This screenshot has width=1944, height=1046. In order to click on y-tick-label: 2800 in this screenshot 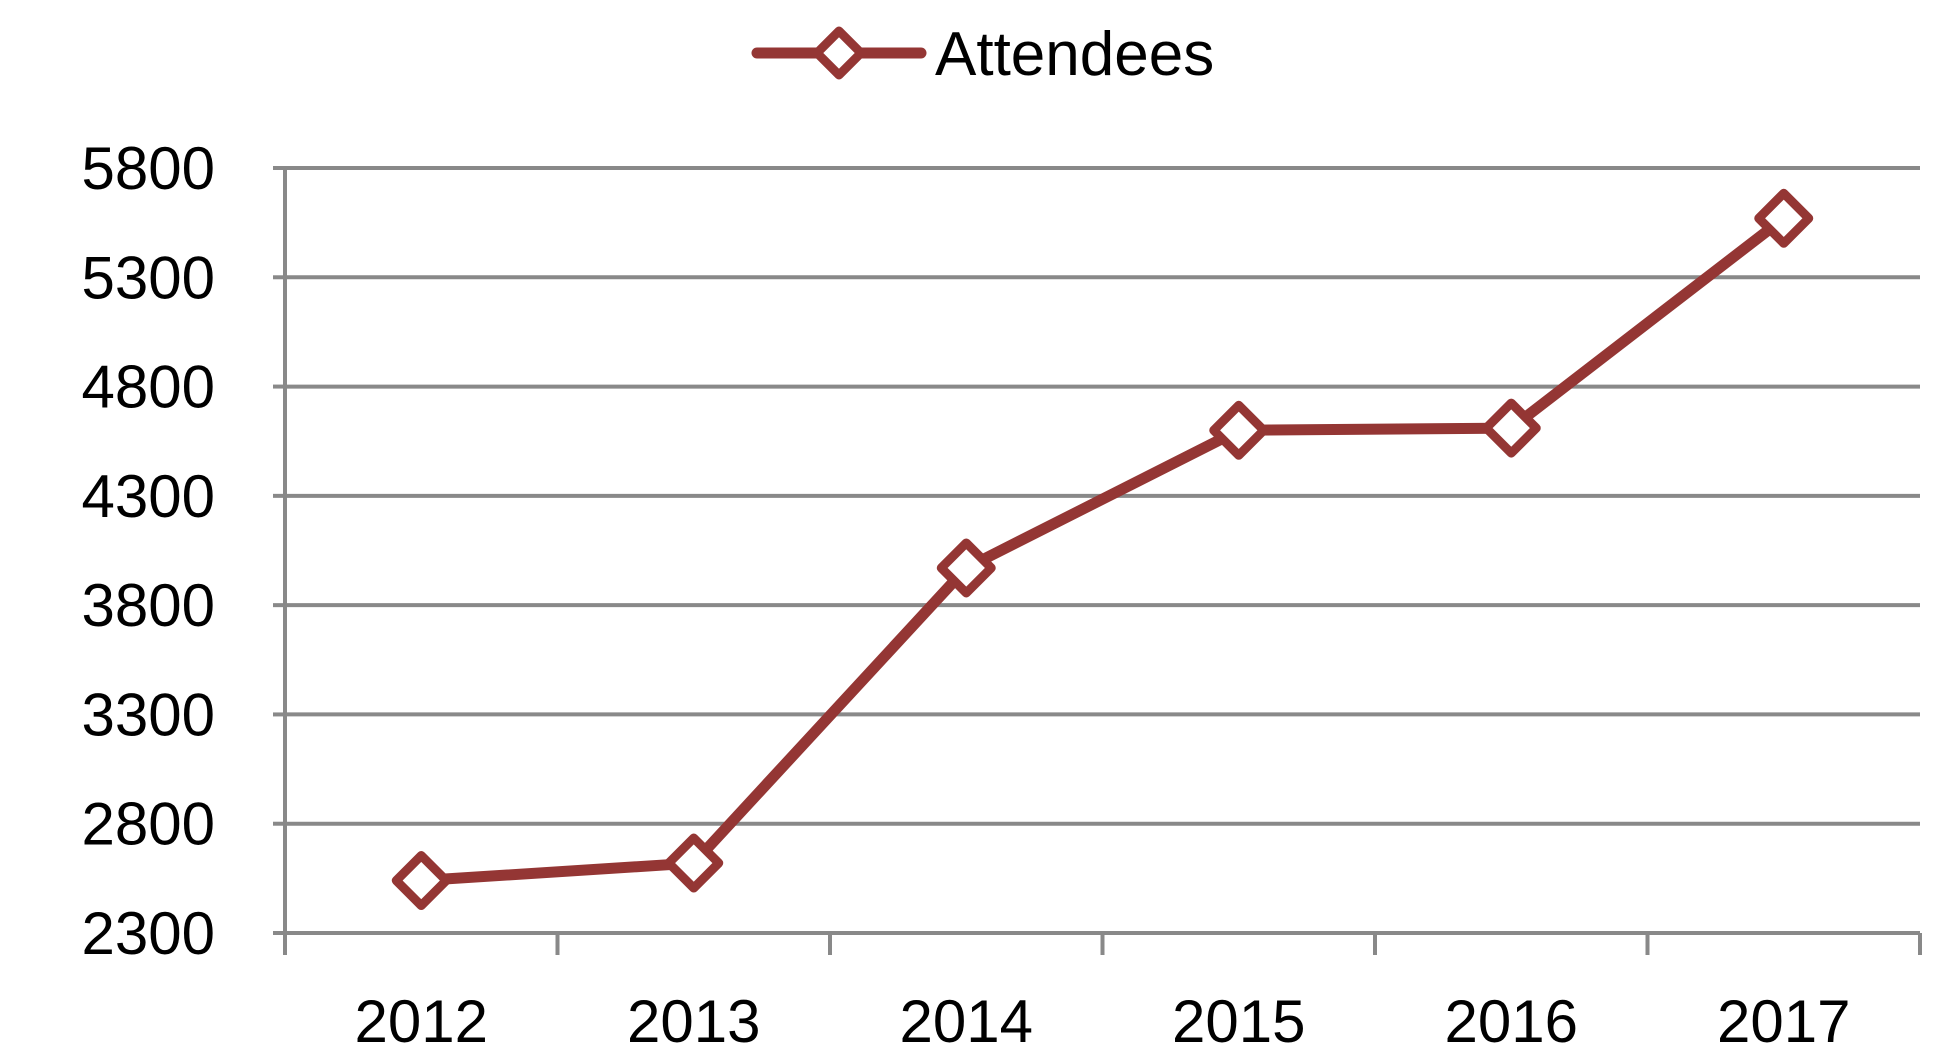, I will do `click(148, 824)`.